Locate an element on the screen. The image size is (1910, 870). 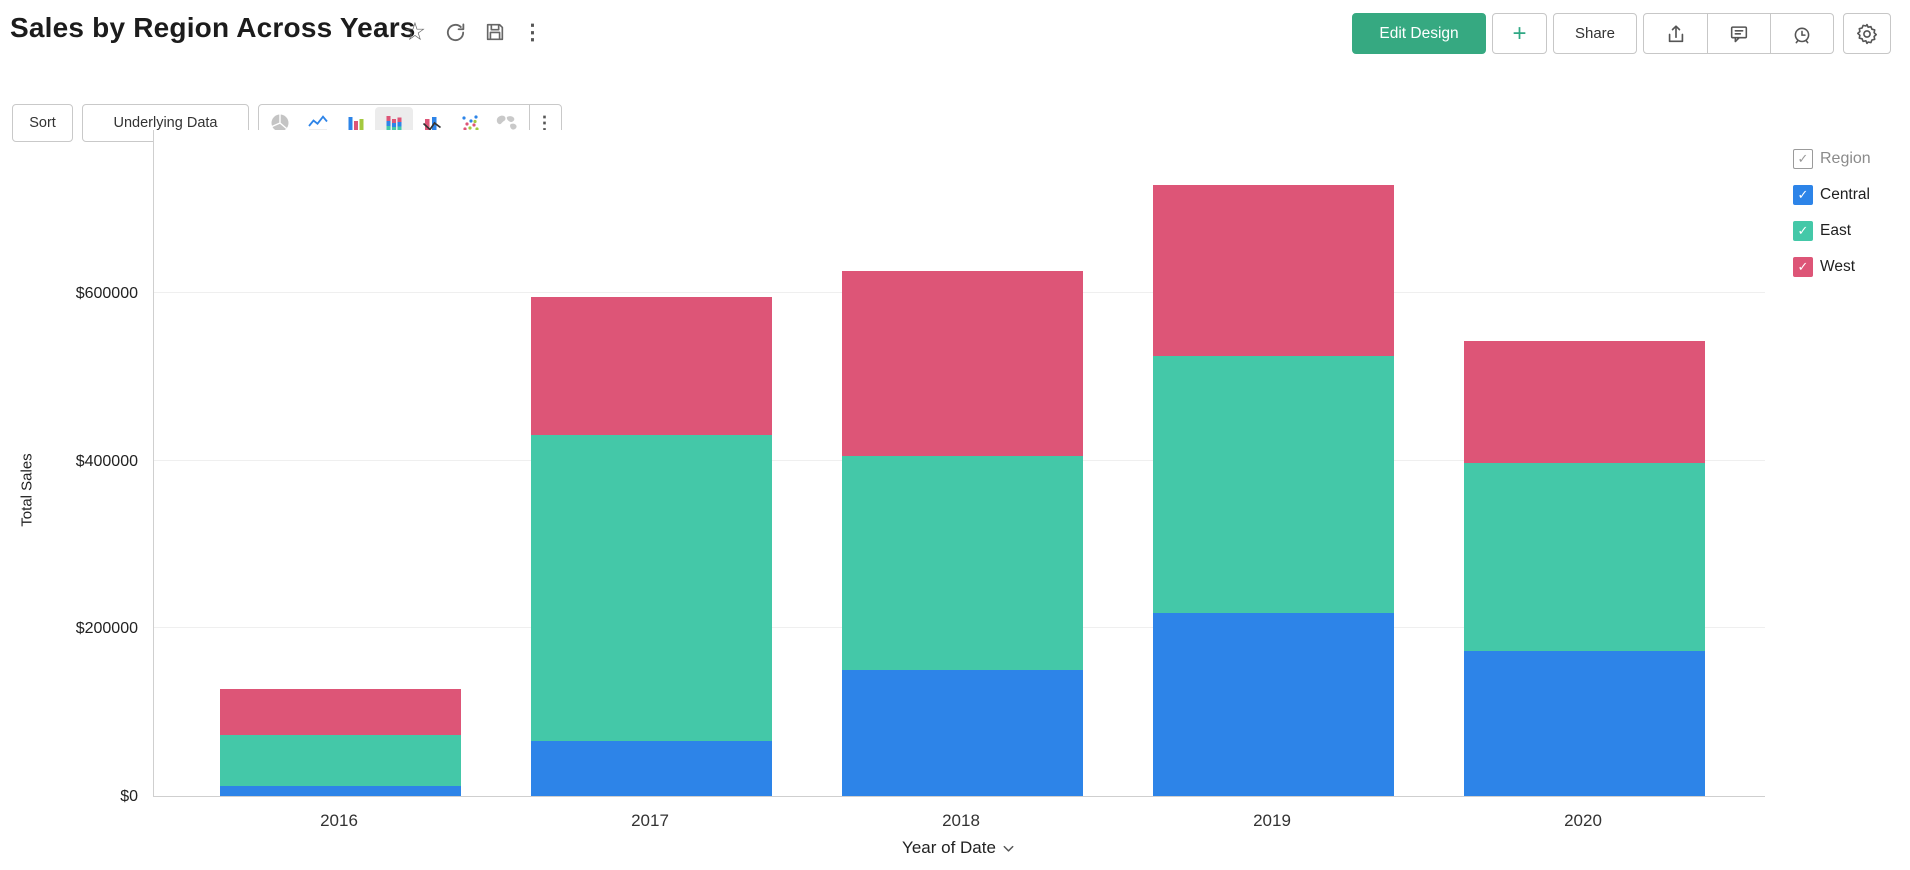
combo-chart-icon is located at coordinates (432, 123).